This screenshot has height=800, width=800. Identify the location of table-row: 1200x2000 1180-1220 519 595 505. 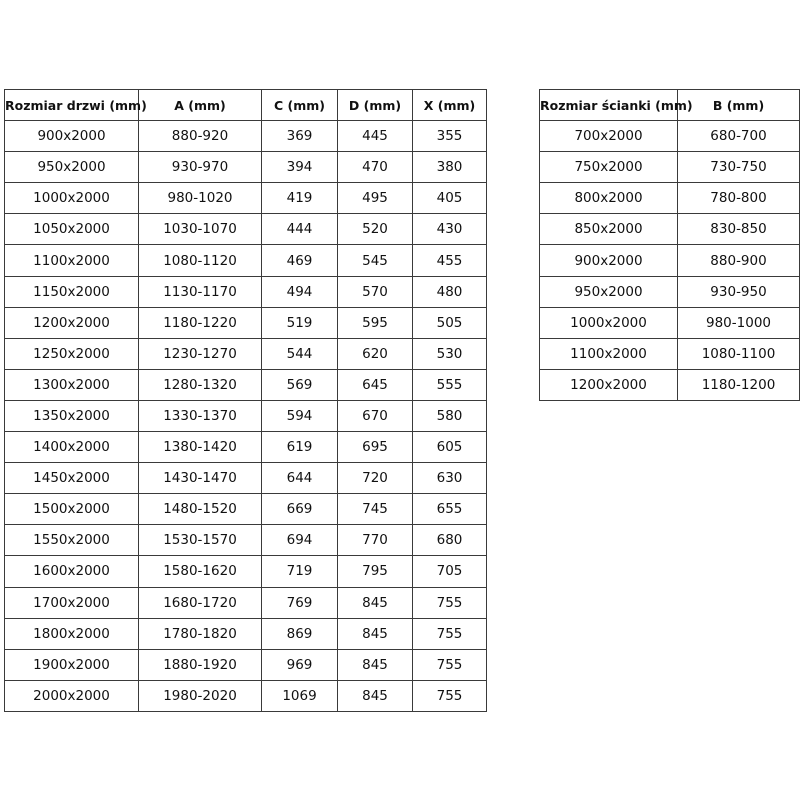
(245, 322).